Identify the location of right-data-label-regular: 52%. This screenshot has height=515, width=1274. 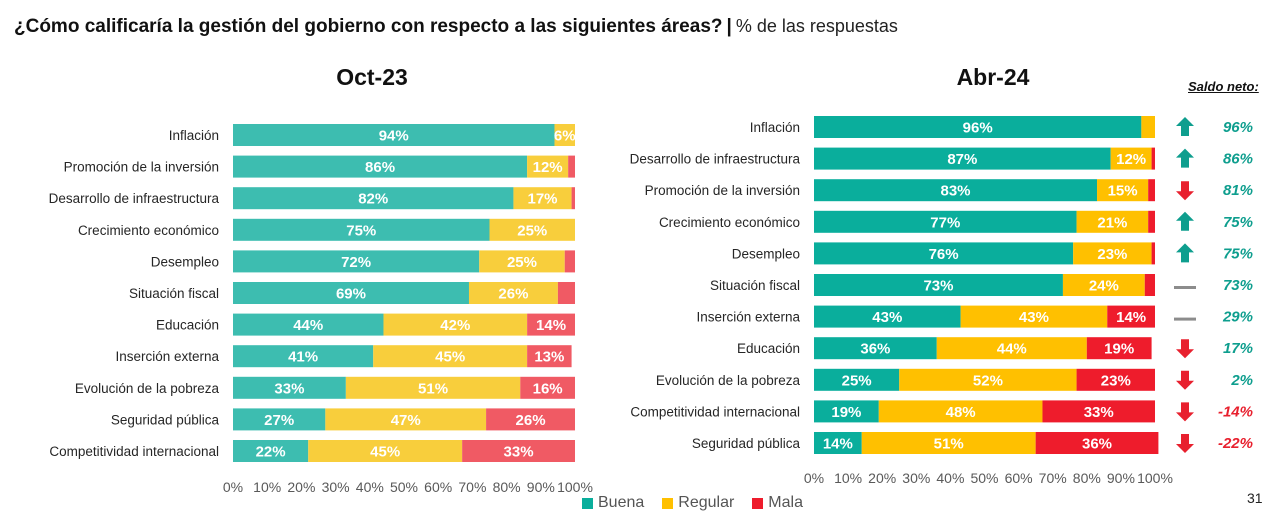
(988, 380).